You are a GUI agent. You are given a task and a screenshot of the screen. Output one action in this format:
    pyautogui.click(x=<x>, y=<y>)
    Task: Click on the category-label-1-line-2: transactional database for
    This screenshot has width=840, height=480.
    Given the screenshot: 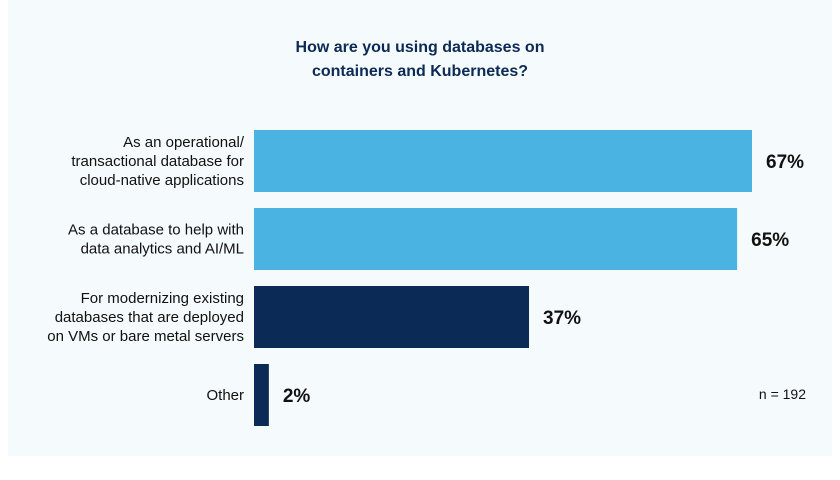 What is the action you would take?
    pyautogui.click(x=157, y=161)
    